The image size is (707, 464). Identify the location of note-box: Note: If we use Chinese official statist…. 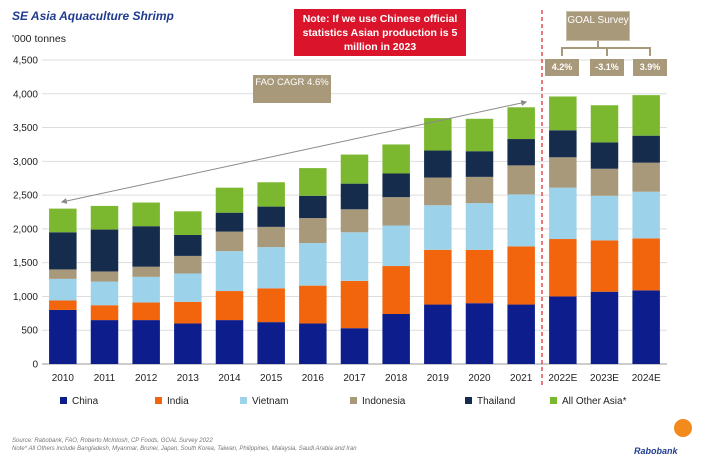
(380, 32).